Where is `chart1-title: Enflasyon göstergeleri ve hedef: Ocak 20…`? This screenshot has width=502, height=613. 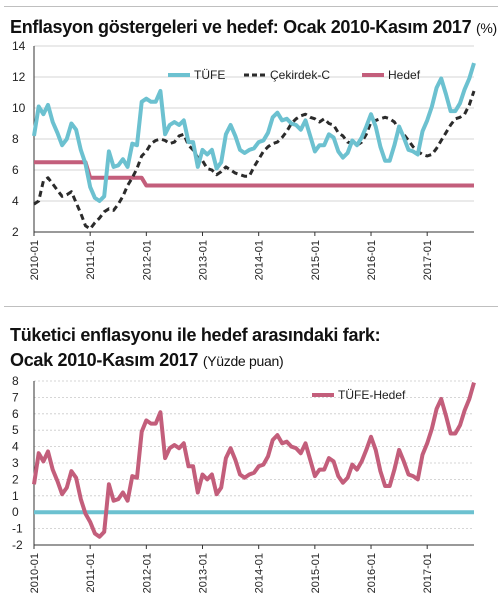 chart1-title: Enflasyon göstergeleri ve hedef: Ocak 20… is located at coordinates (253, 27).